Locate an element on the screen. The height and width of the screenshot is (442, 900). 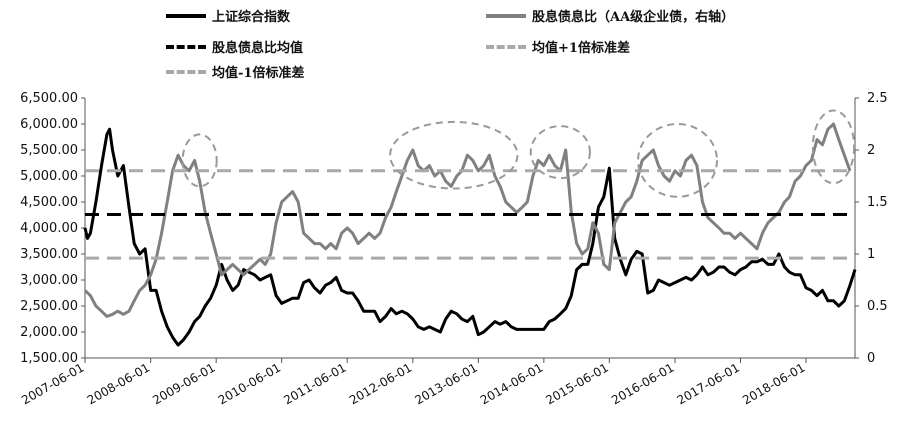
legend-swatch-ratio is located at coordinates (506, 15).